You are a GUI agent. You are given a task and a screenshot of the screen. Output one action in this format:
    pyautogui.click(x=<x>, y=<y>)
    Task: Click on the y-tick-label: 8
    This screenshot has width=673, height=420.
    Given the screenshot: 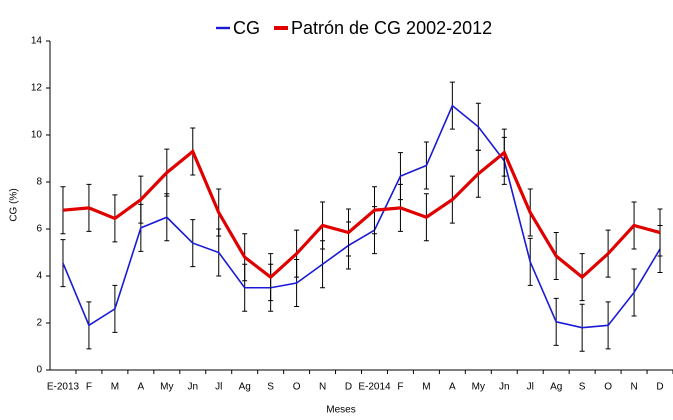 What is the action you would take?
    pyautogui.click(x=39, y=182)
    